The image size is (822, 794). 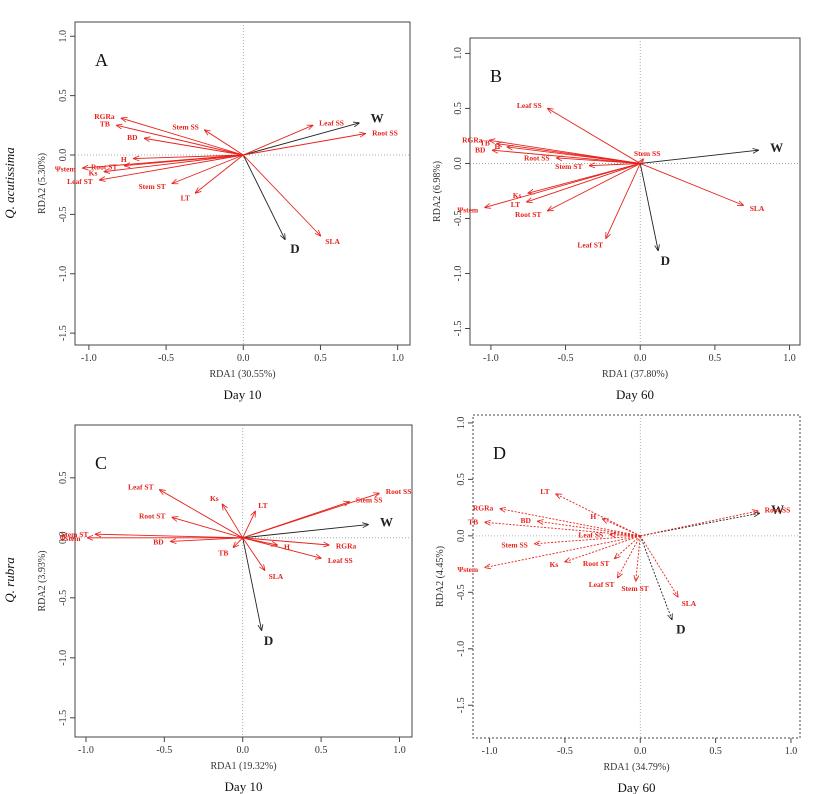 I want to click on panel-label: B, so click(x=496, y=76).